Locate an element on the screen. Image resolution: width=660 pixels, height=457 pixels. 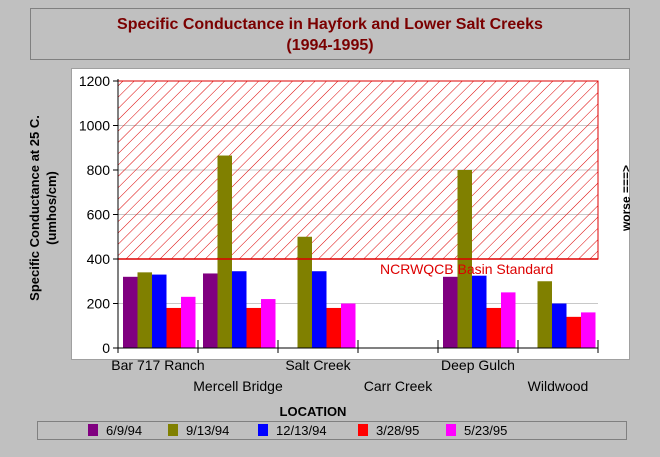
y-tick-label: 1200 is located at coordinates (94, 81).